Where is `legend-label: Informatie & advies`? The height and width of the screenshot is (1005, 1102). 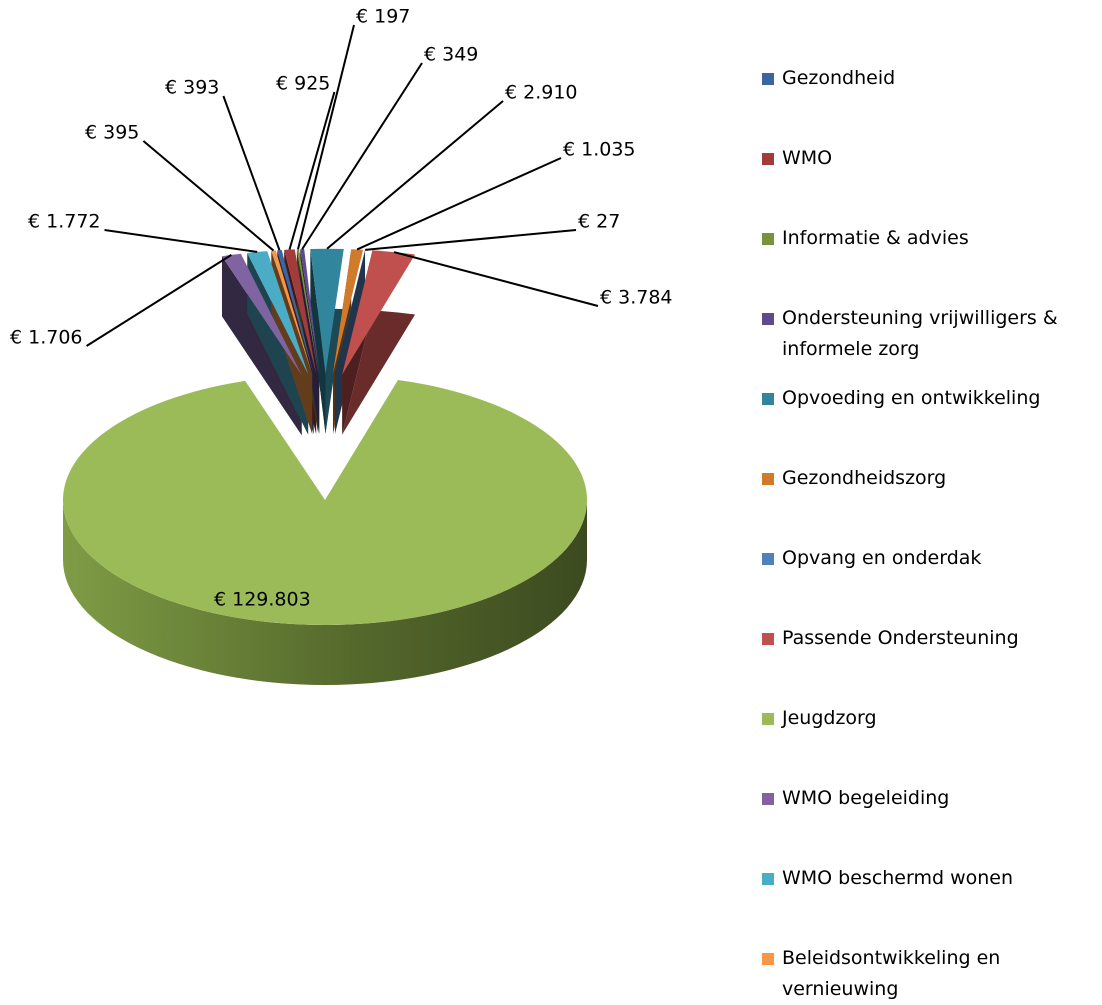
legend-label: Informatie & advies is located at coordinates (875, 238).